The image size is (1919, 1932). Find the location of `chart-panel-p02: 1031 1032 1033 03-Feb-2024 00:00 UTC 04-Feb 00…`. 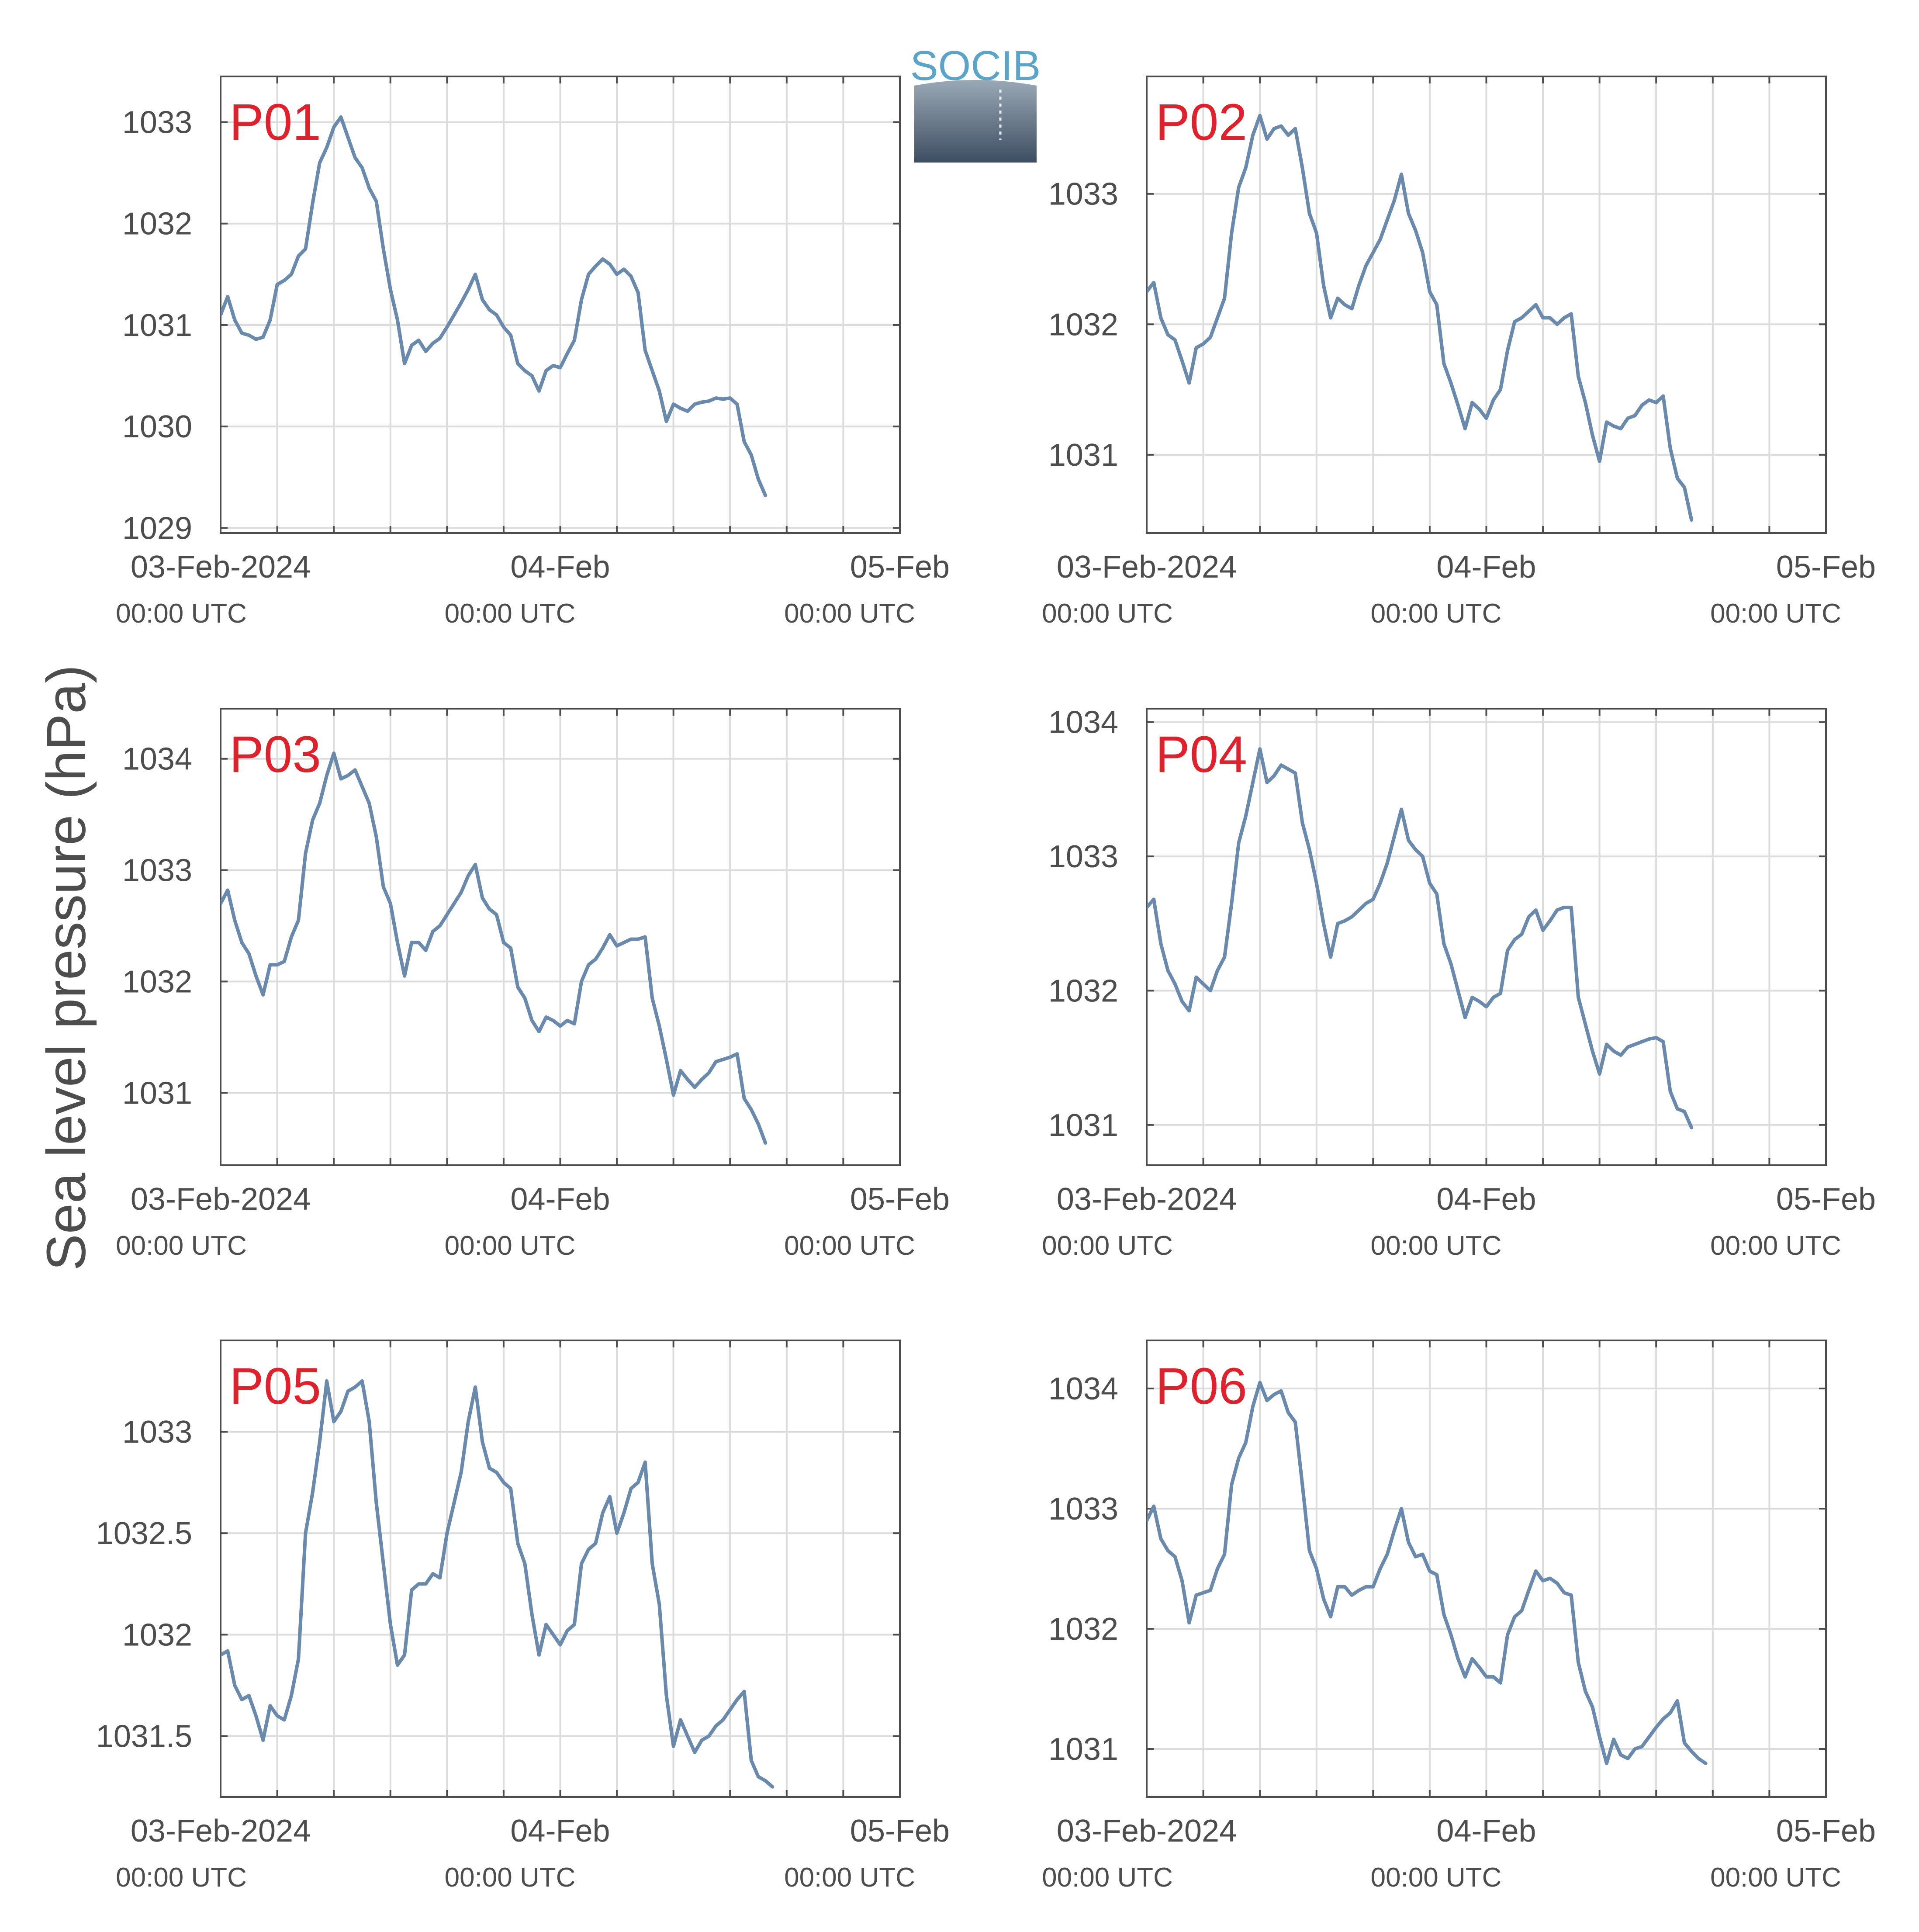

chart-panel-p02: 1031 1032 1033 03-Feb-2024 00:00 UTC 04-Feb 00… is located at coordinates (1459, 352).